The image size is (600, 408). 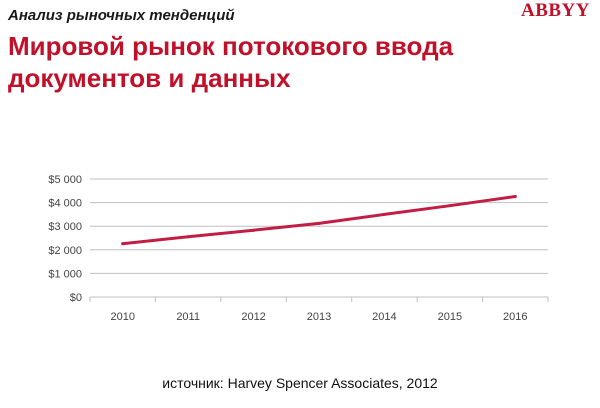 I want to click on y-tick-label: $1 000, so click(x=65, y=274).